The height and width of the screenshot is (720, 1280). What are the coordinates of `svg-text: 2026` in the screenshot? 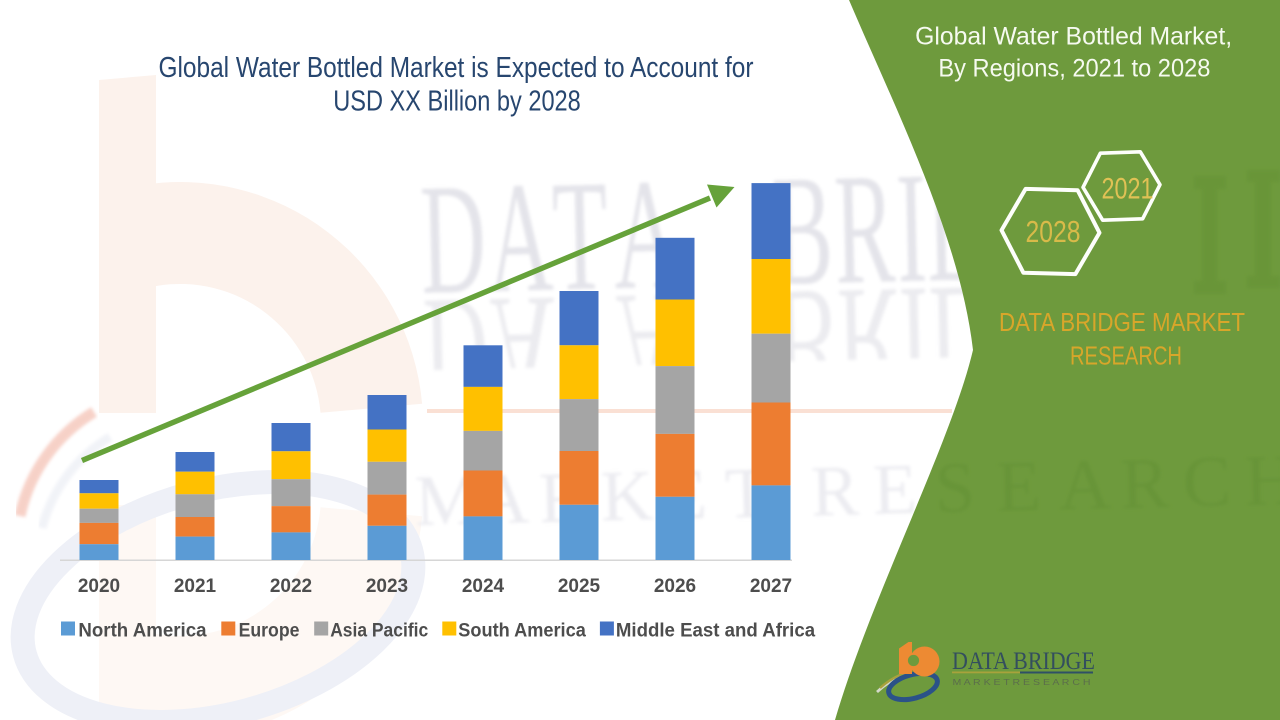 It's located at (675, 586).